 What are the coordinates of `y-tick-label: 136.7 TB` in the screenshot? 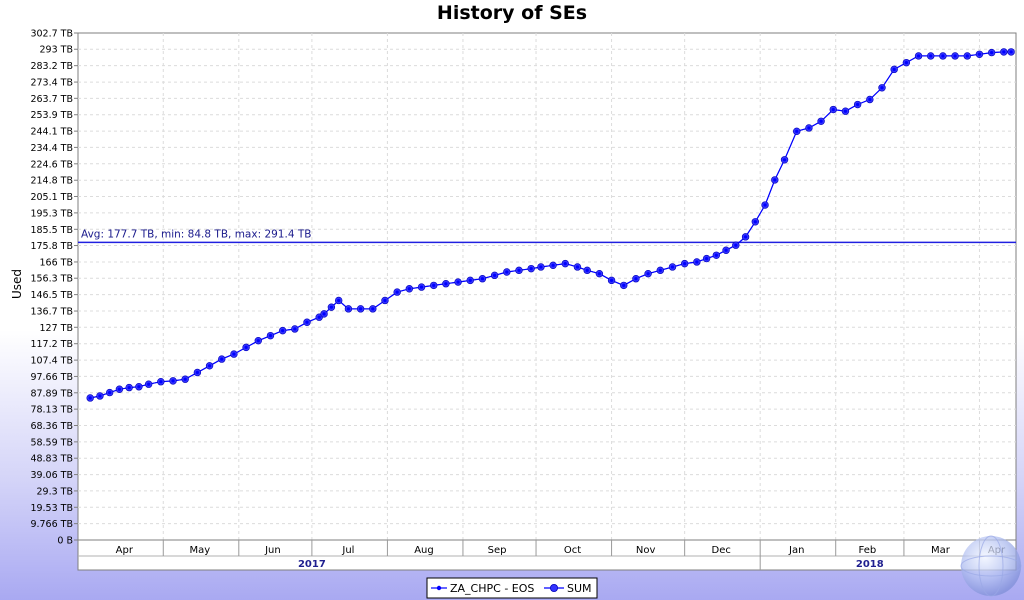 It's located at (51, 312).